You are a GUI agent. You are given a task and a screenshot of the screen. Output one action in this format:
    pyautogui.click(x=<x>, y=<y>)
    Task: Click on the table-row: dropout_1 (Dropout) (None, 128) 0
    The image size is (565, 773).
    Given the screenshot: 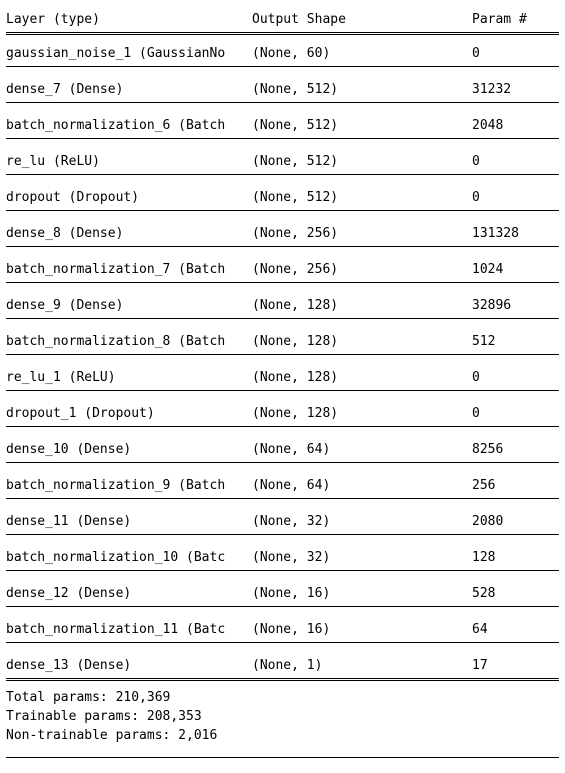 What is the action you would take?
    pyautogui.click(x=282, y=412)
    